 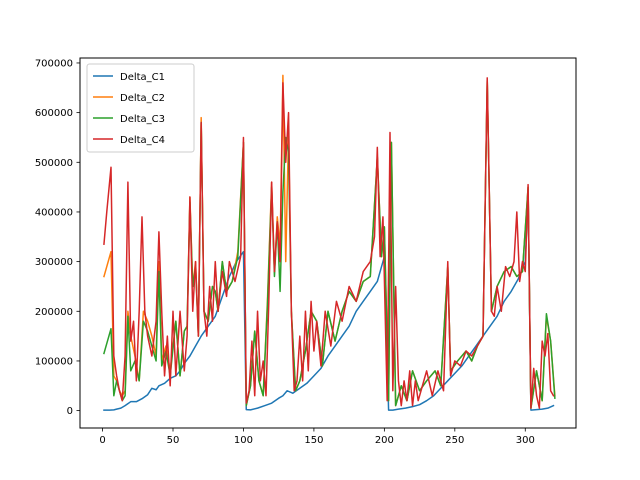 What do you see at coordinates (142, 77) in the screenshot?
I see `legend-label: Delta_C1` at bounding box center [142, 77].